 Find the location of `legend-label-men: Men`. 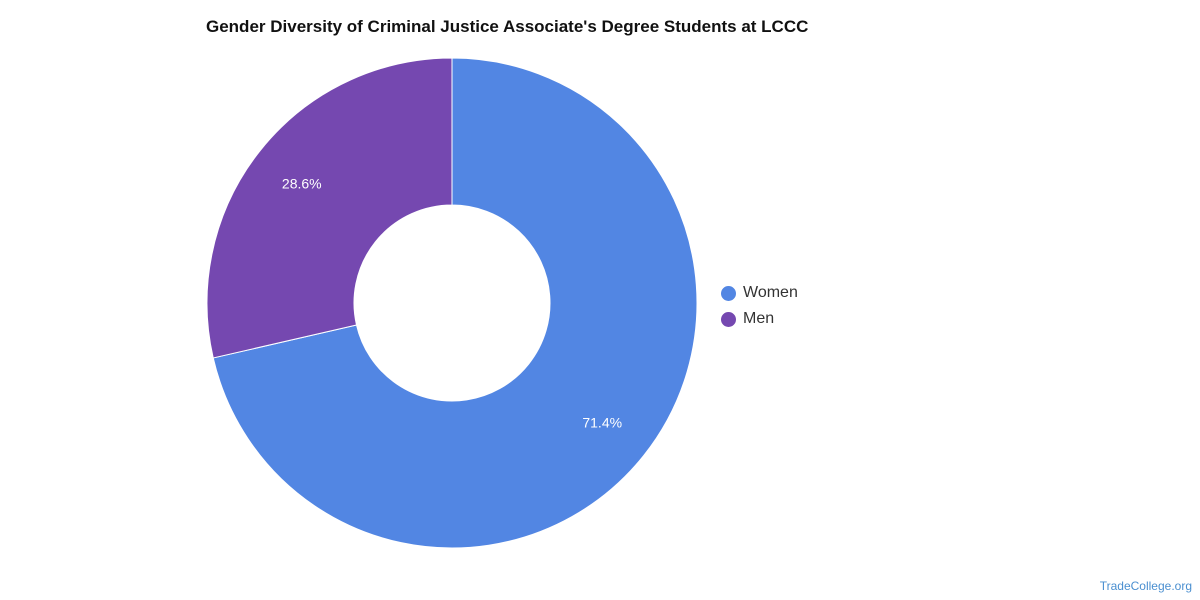

legend-label-men: Men is located at coordinates (759, 318).